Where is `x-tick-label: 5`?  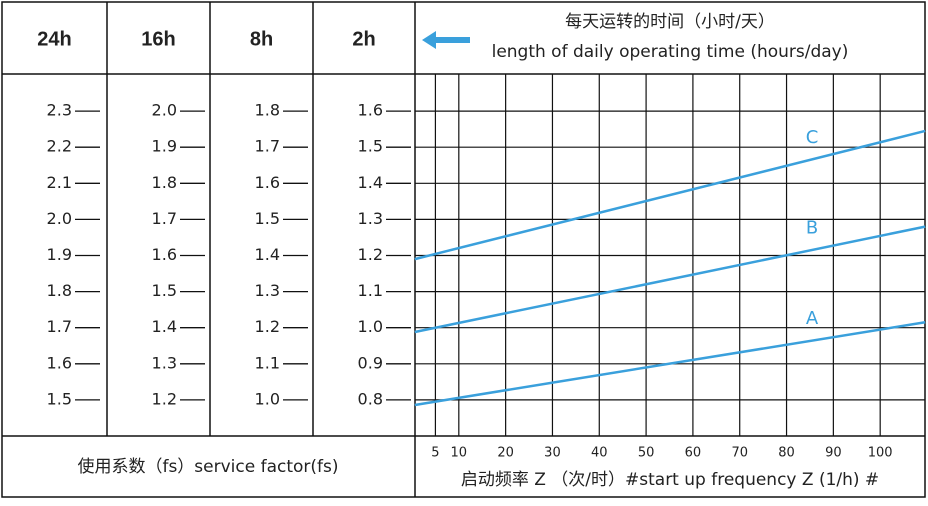
x-tick-label: 5 is located at coordinates (435, 453).